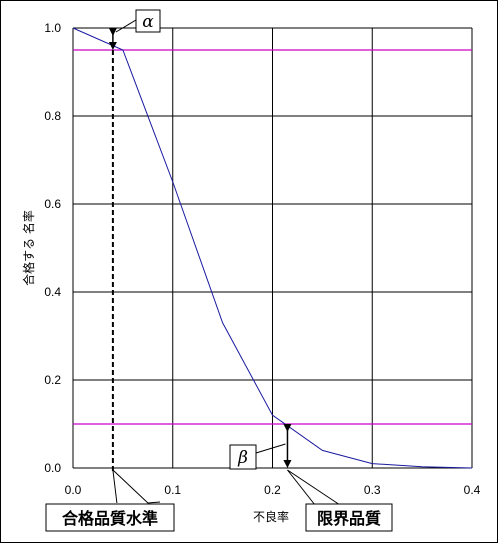 The height and width of the screenshot is (543, 498). Describe the element at coordinates (52, 468) in the screenshot. I see `y-tick-label: 0.0` at that location.